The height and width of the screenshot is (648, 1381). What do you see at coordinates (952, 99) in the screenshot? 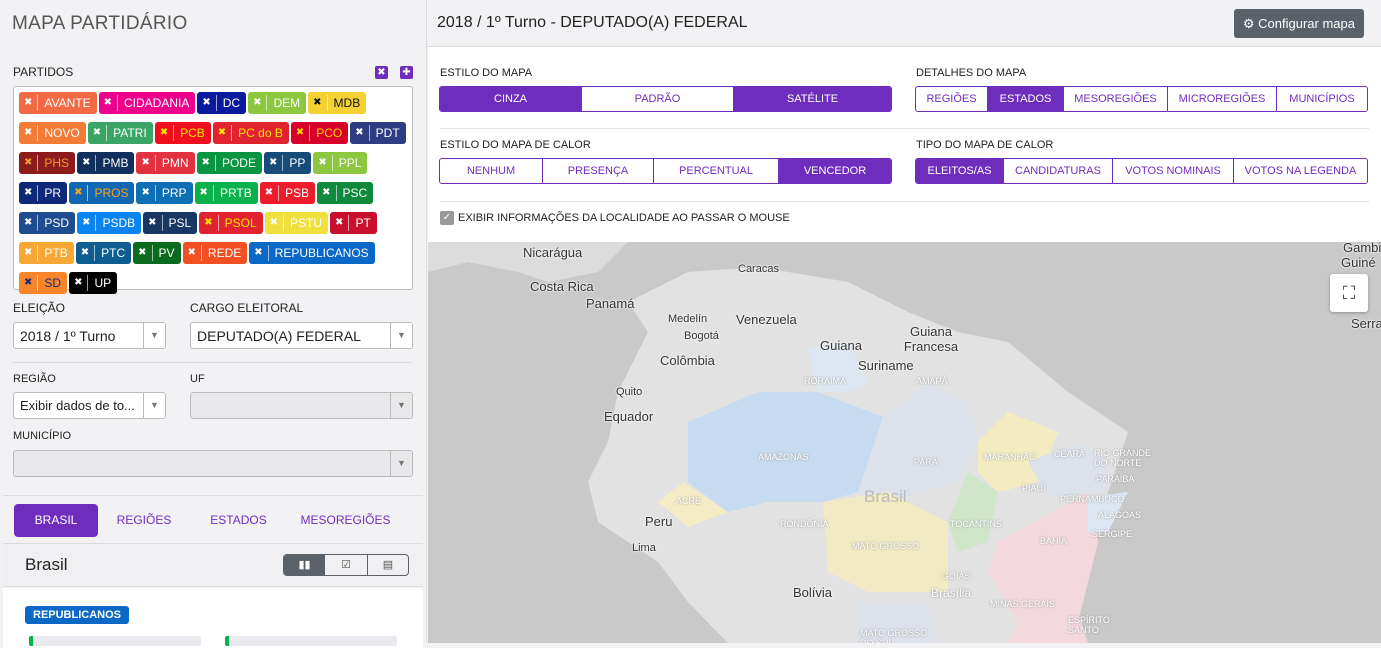
I see `details-regioes: REGIÕES` at bounding box center [952, 99].